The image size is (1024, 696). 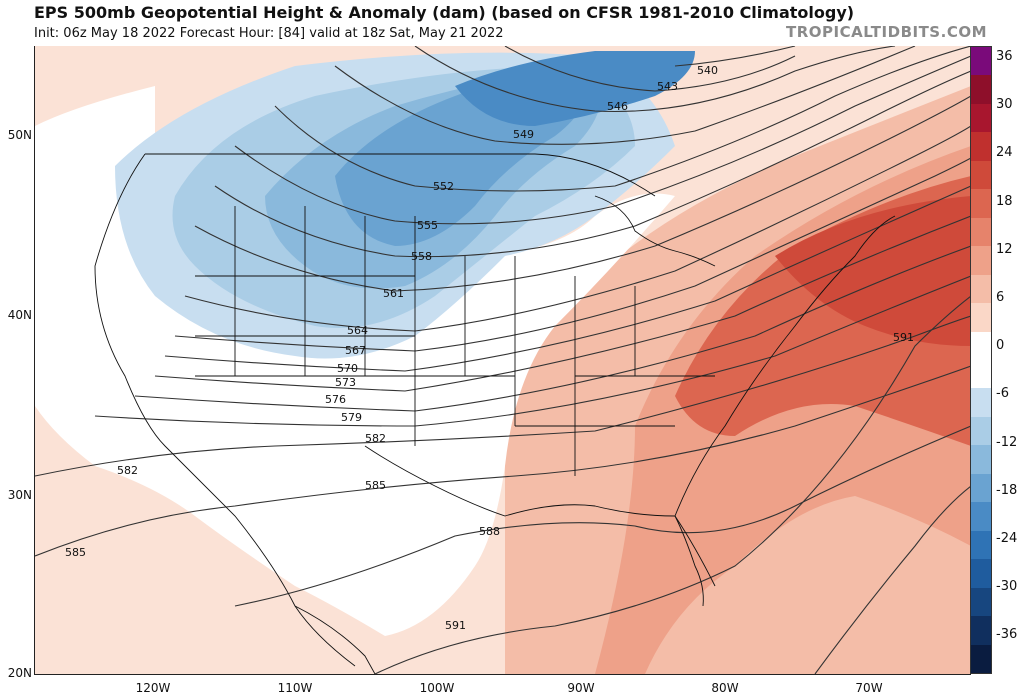 What do you see at coordinates (393, 293) in the screenshot?
I see `label-561: 561` at bounding box center [393, 293].